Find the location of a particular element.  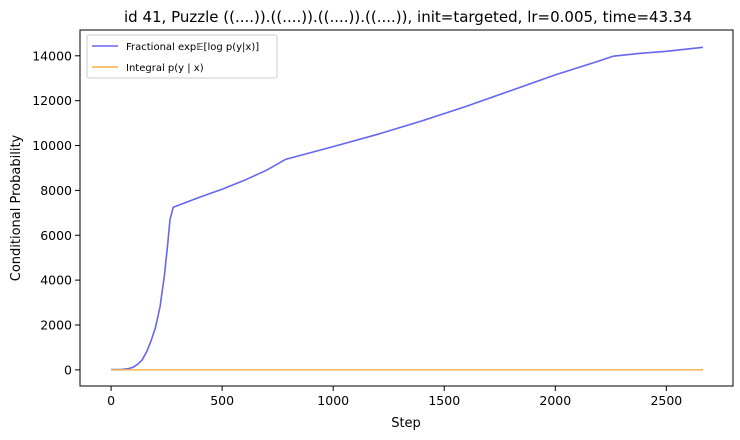

y-tick-label-8000: 8000 is located at coordinates (56, 190).